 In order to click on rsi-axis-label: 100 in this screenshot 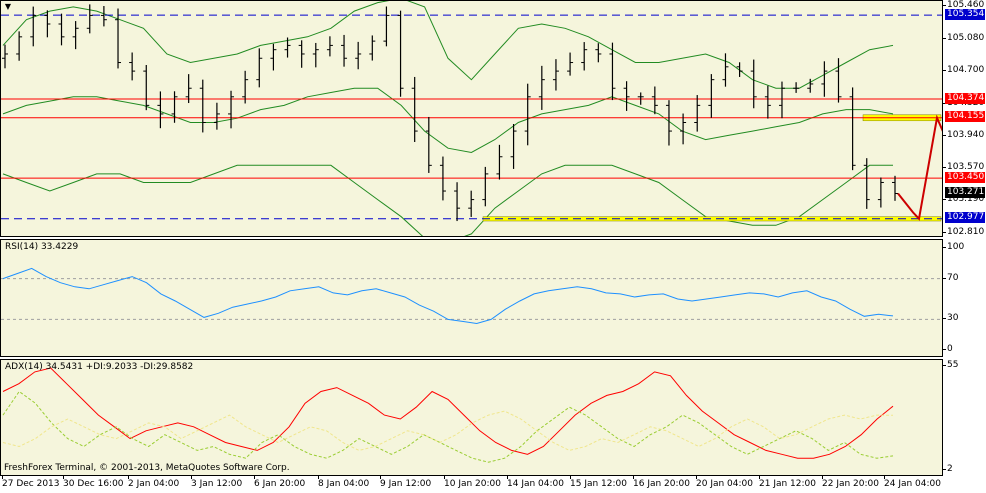, I will do `click(953, 247)`.